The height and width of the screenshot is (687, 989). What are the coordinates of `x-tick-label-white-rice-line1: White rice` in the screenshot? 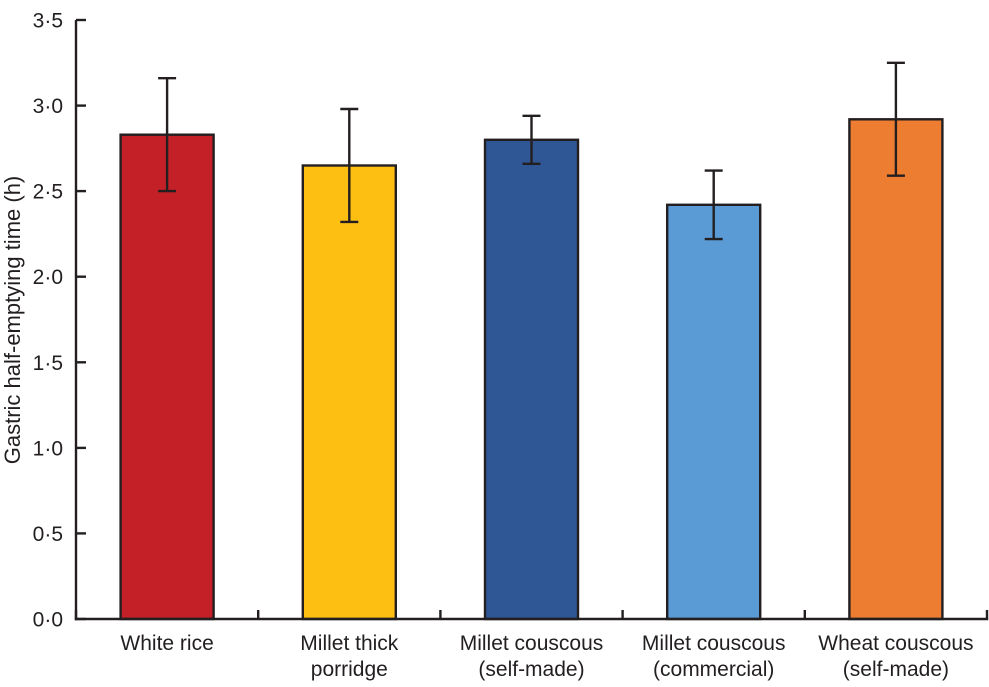 It's located at (166, 643).